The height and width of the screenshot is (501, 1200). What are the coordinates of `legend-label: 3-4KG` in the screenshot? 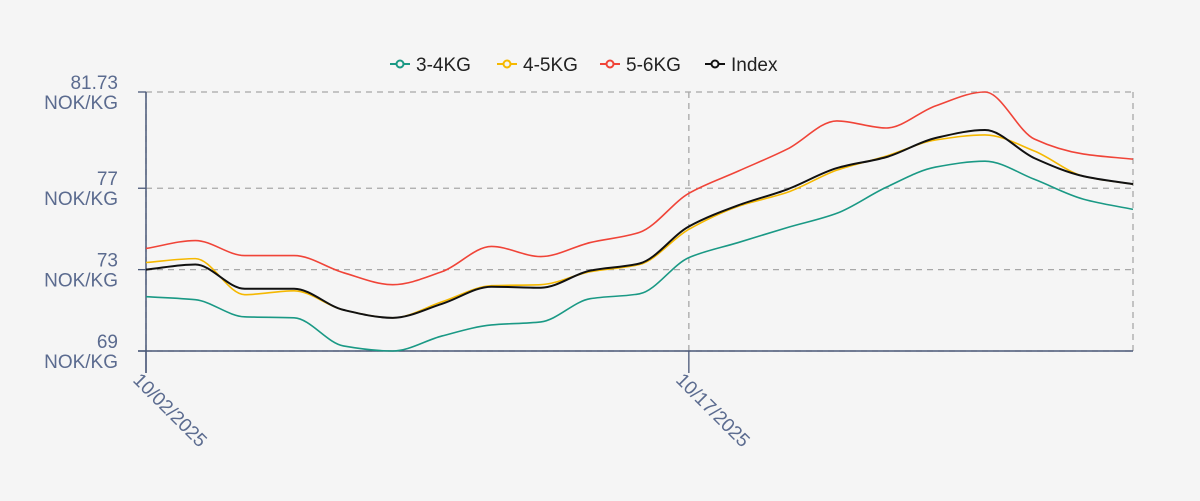 It's located at (443, 65).